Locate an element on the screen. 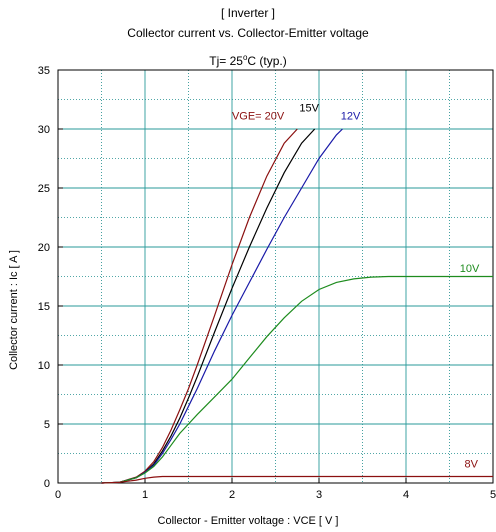 The image size is (496, 532). series-label: 10V is located at coordinates (470, 269).